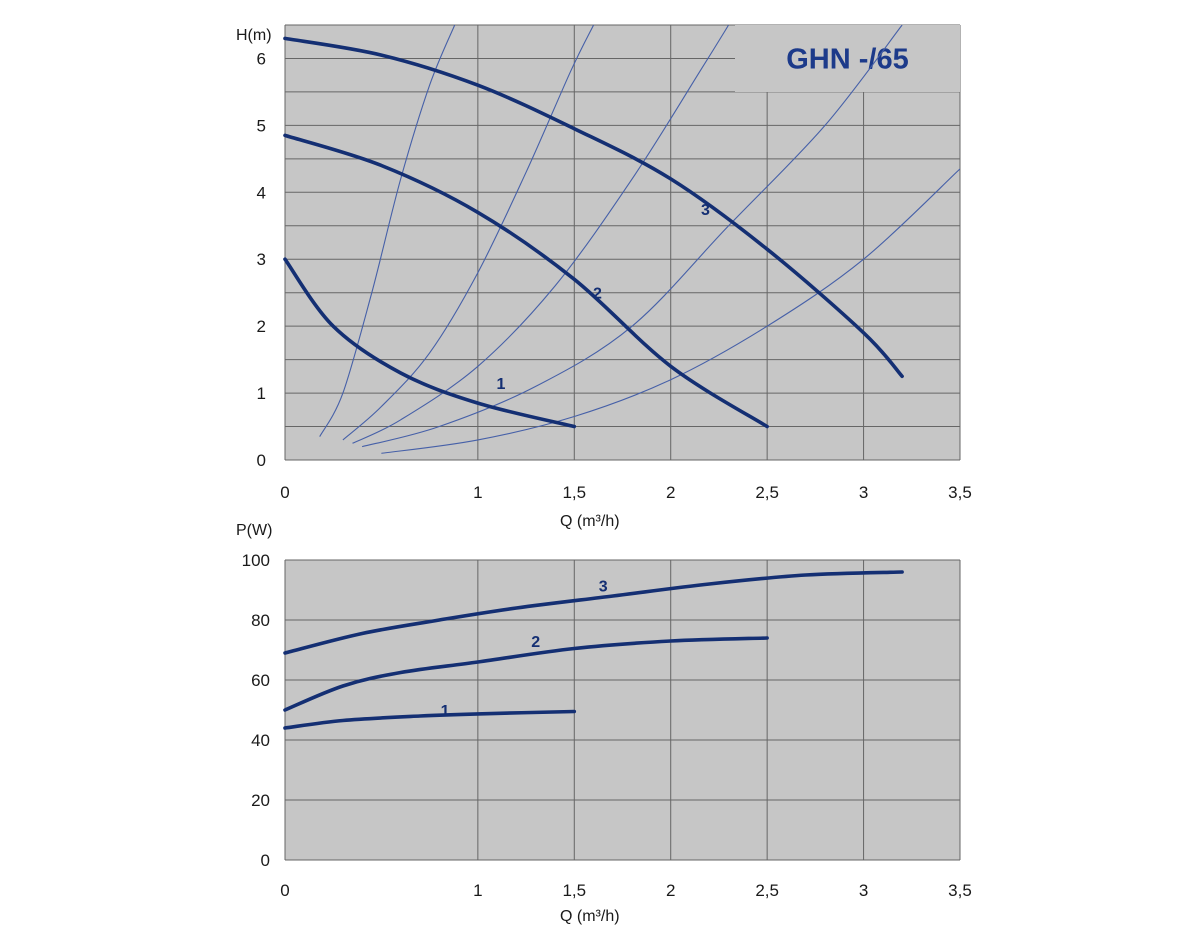 The image size is (1200, 950). I want to click on y-axis-label: H(m), so click(254, 35).